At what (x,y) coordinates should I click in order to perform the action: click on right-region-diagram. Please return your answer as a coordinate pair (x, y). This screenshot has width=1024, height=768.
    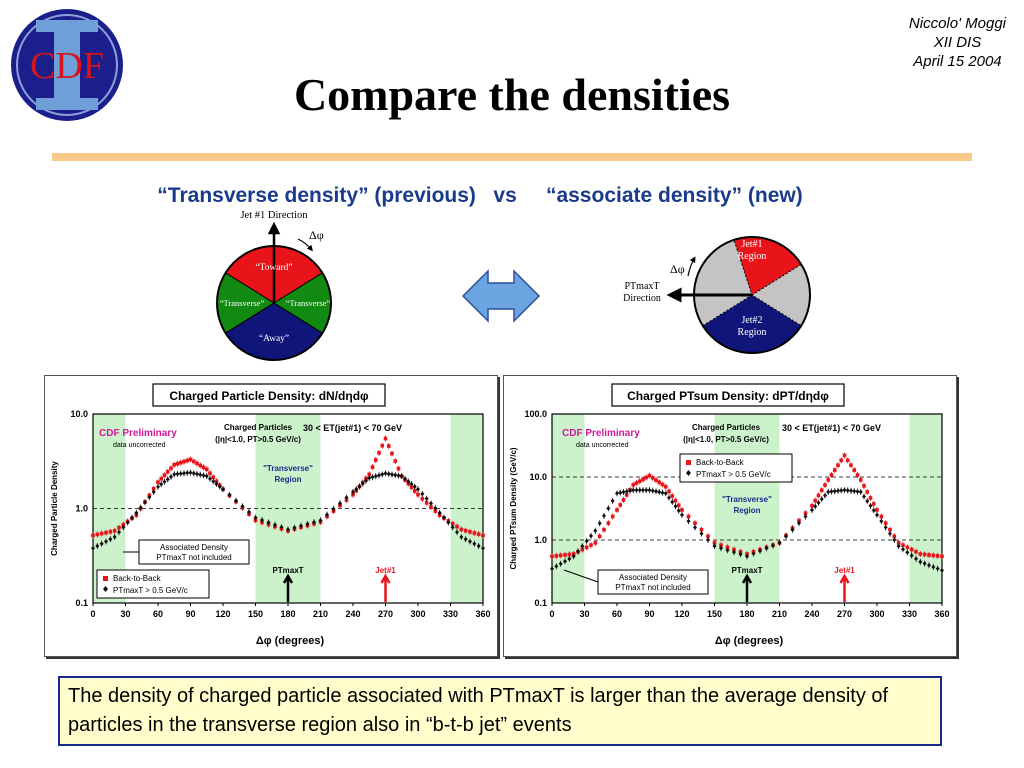
    Looking at the image, I should click on (738, 295).